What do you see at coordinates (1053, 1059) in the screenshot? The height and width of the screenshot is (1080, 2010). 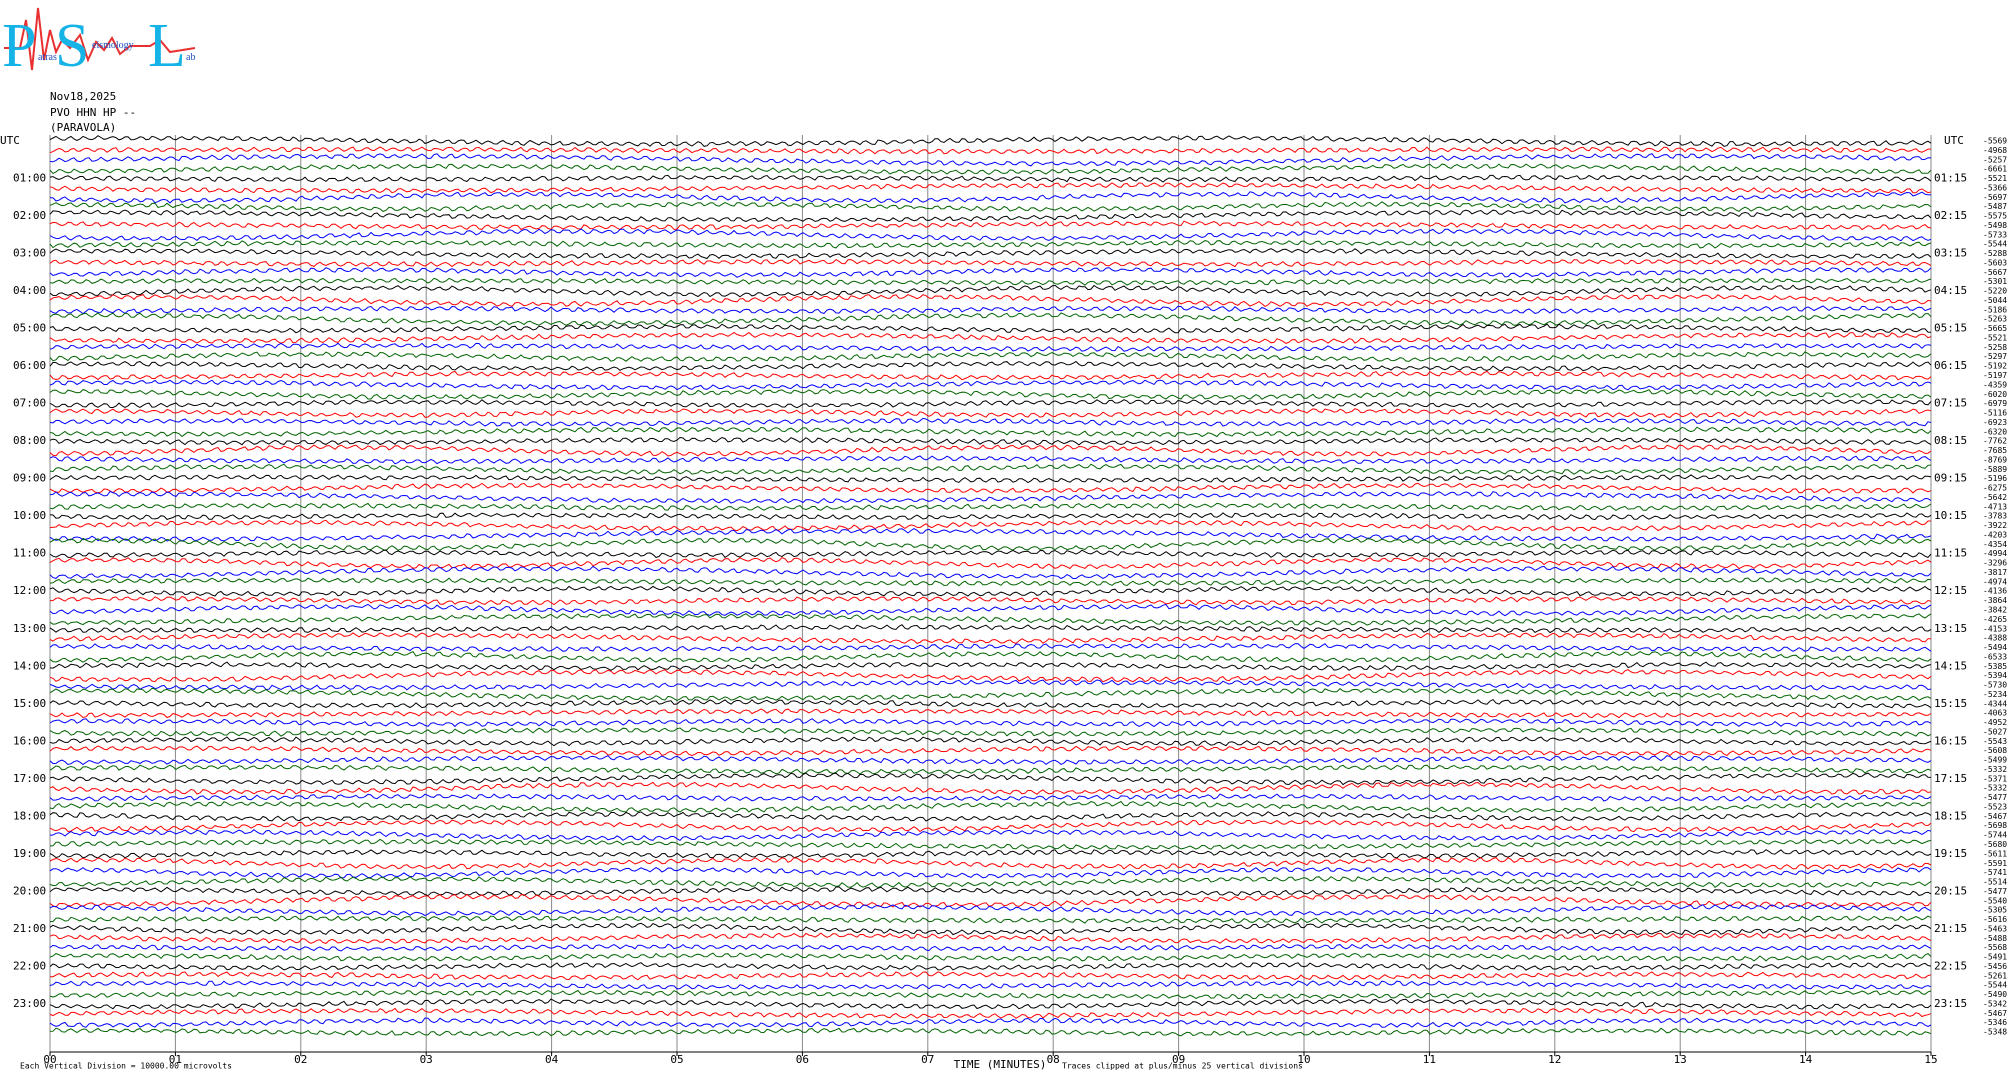 I see `x-tick-label: 08` at bounding box center [1053, 1059].